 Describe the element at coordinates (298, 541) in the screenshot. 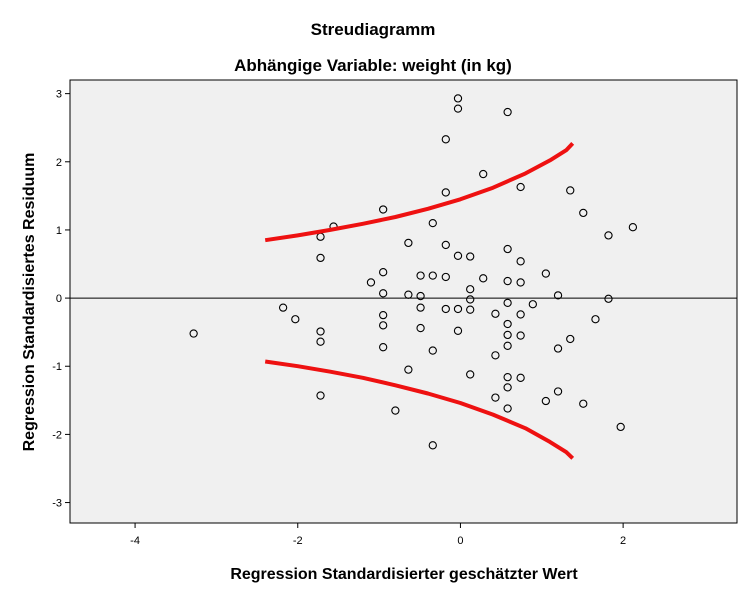

I see `x-tick-label: -2` at that location.